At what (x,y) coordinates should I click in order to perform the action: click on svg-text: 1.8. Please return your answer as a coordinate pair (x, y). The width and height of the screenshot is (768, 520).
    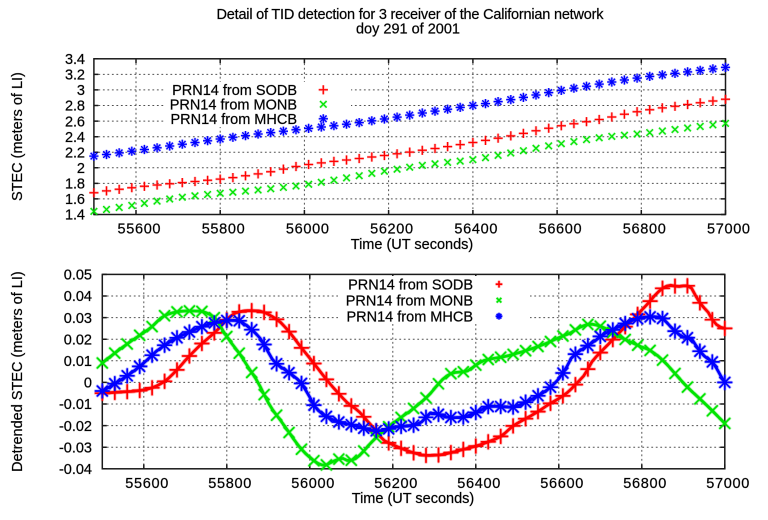
    Looking at the image, I should click on (75, 185).